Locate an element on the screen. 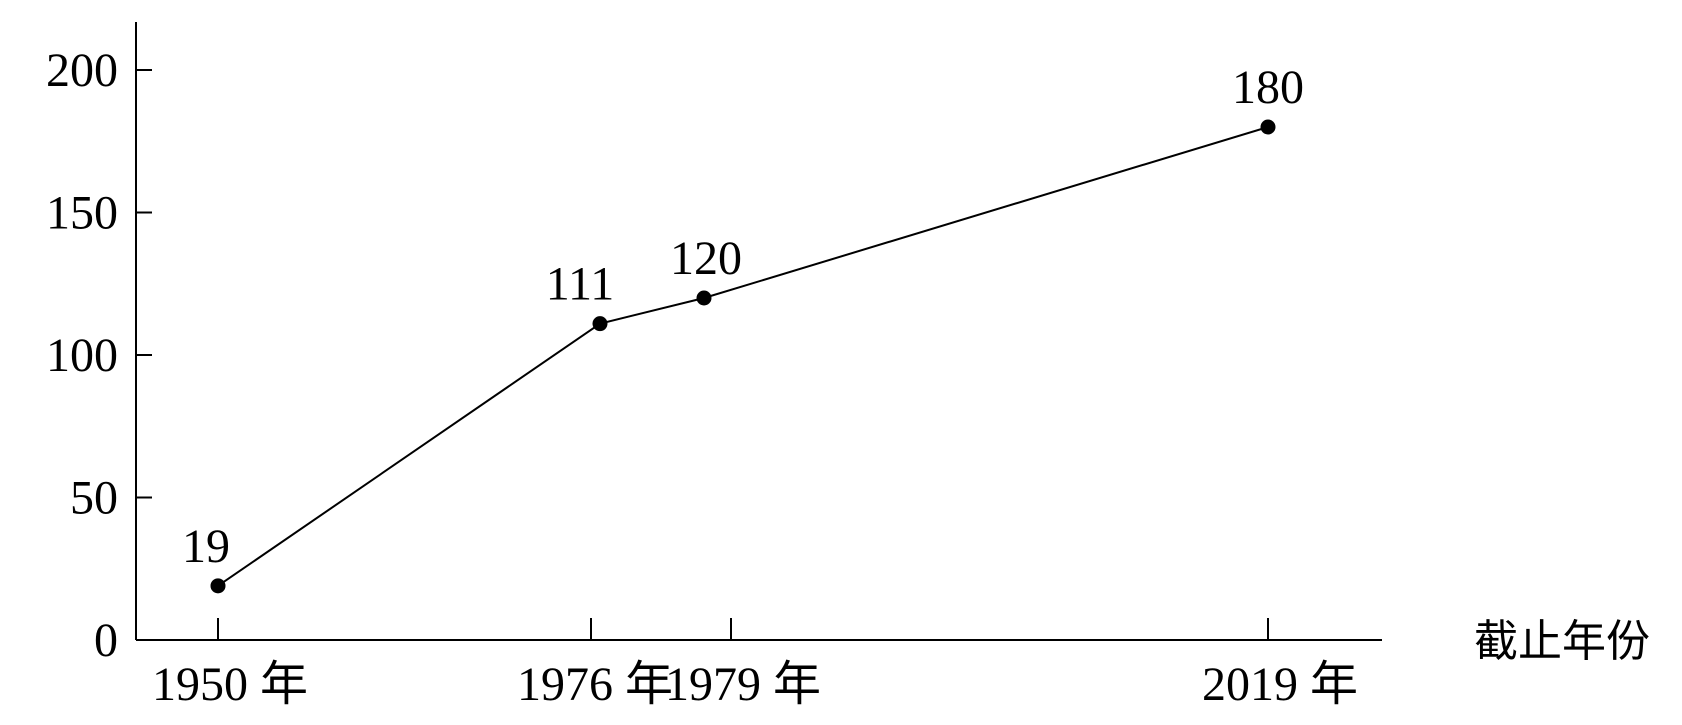  y-tick-label: 200 is located at coordinates (82, 70).